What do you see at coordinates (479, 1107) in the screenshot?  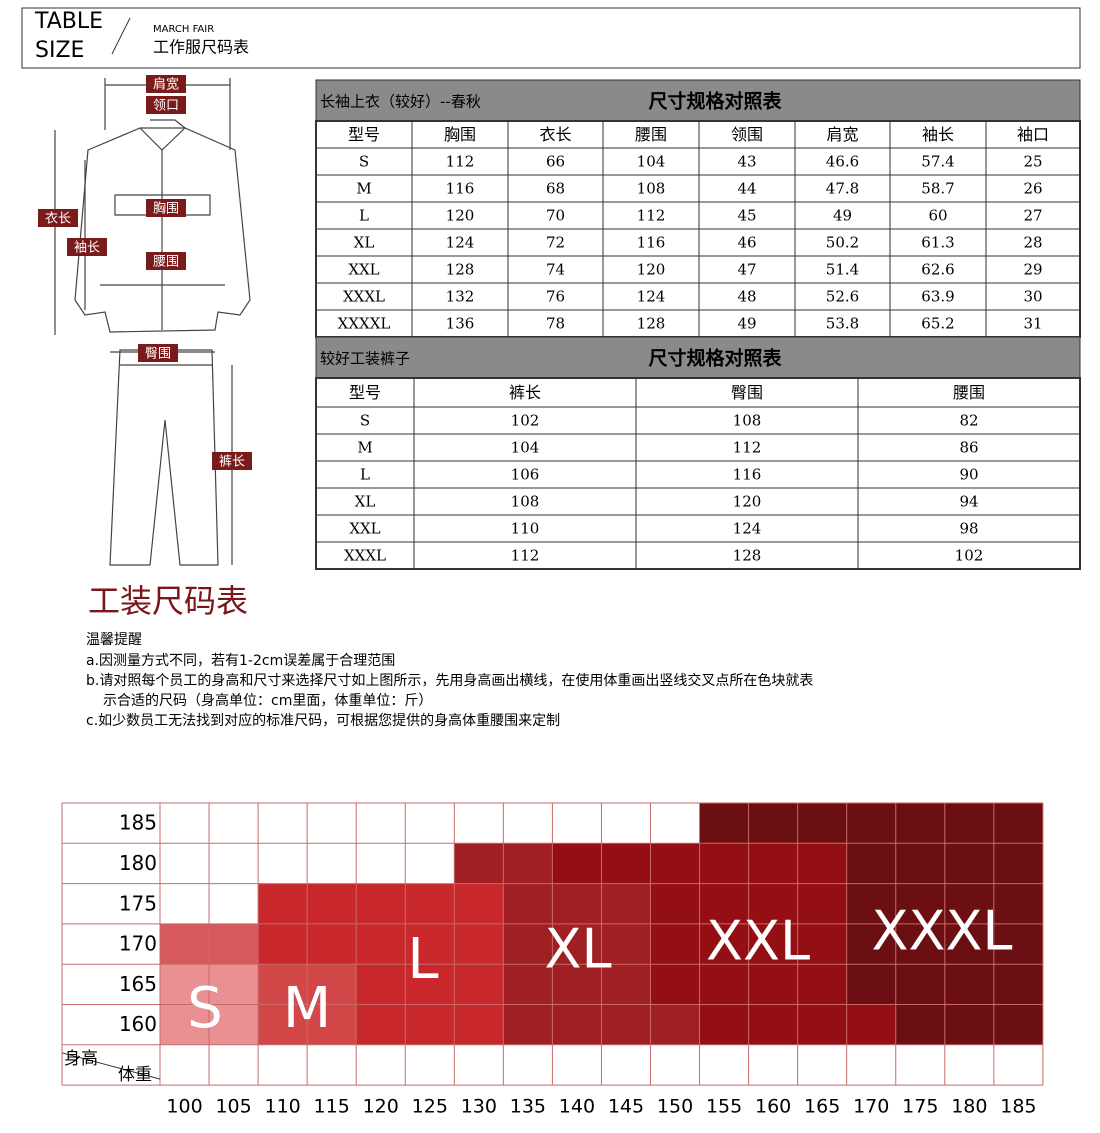 I see `weight-label: 130` at bounding box center [479, 1107].